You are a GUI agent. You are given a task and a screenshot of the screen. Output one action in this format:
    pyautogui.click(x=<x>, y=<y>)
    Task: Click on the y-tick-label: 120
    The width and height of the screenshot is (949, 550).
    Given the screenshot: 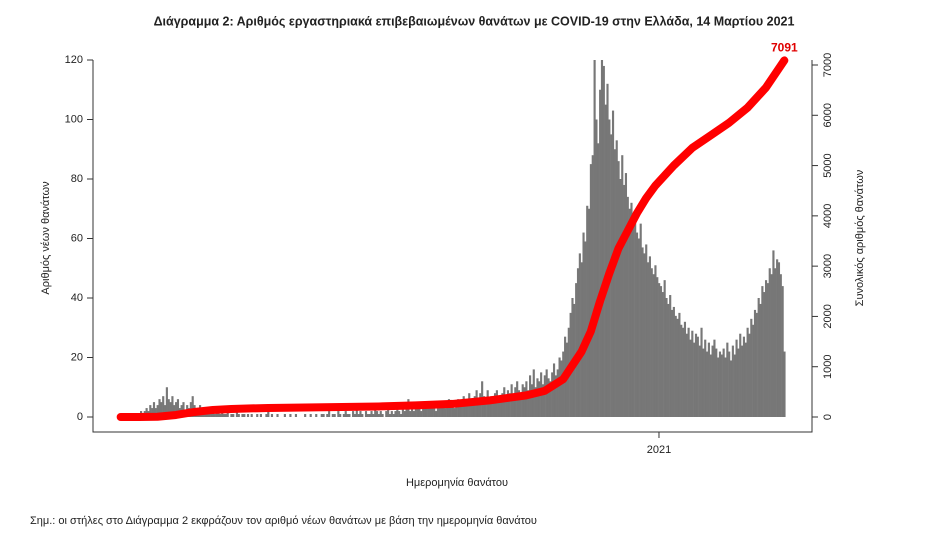 What is the action you would take?
    pyautogui.click(x=74, y=60)
    